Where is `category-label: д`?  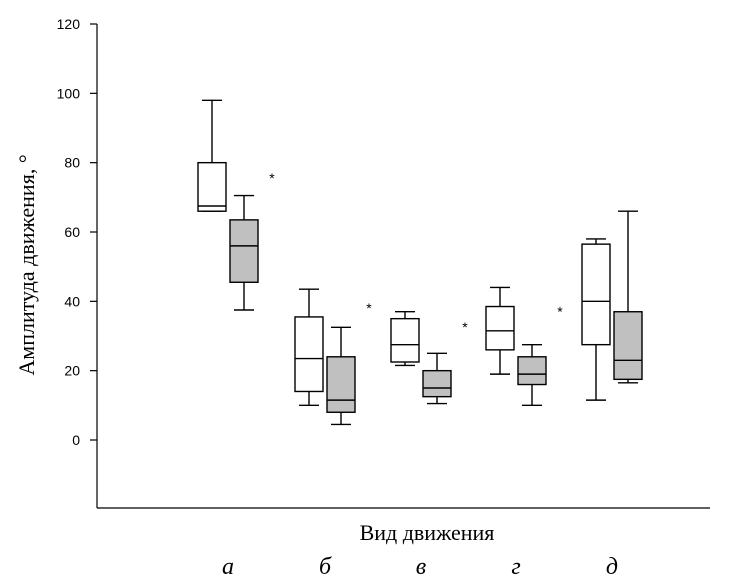
category-label: д is located at coordinates (612, 565).